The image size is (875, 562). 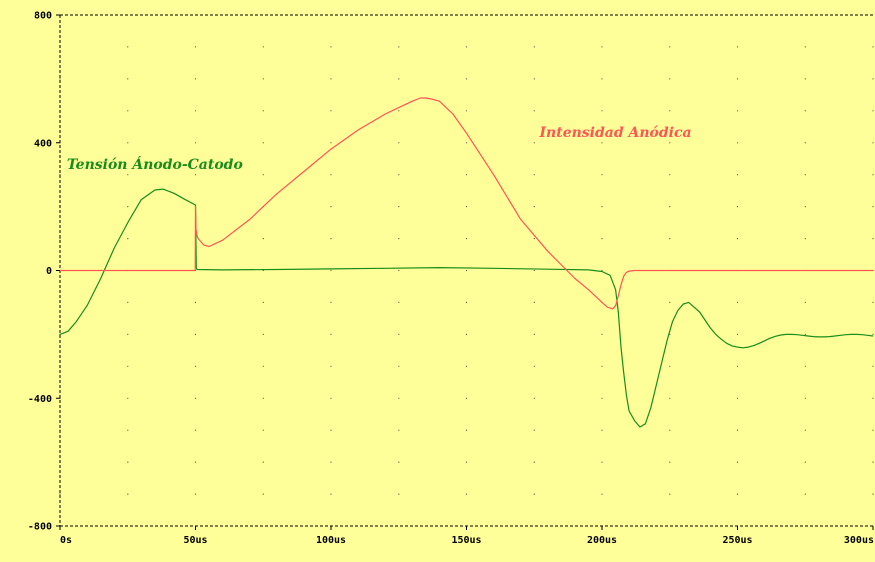 What do you see at coordinates (379, 149) in the screenshot?
I see `annotations: Tensión Ánodo-Catodo Intensidad Anódica` at bounding box center [379, 149].